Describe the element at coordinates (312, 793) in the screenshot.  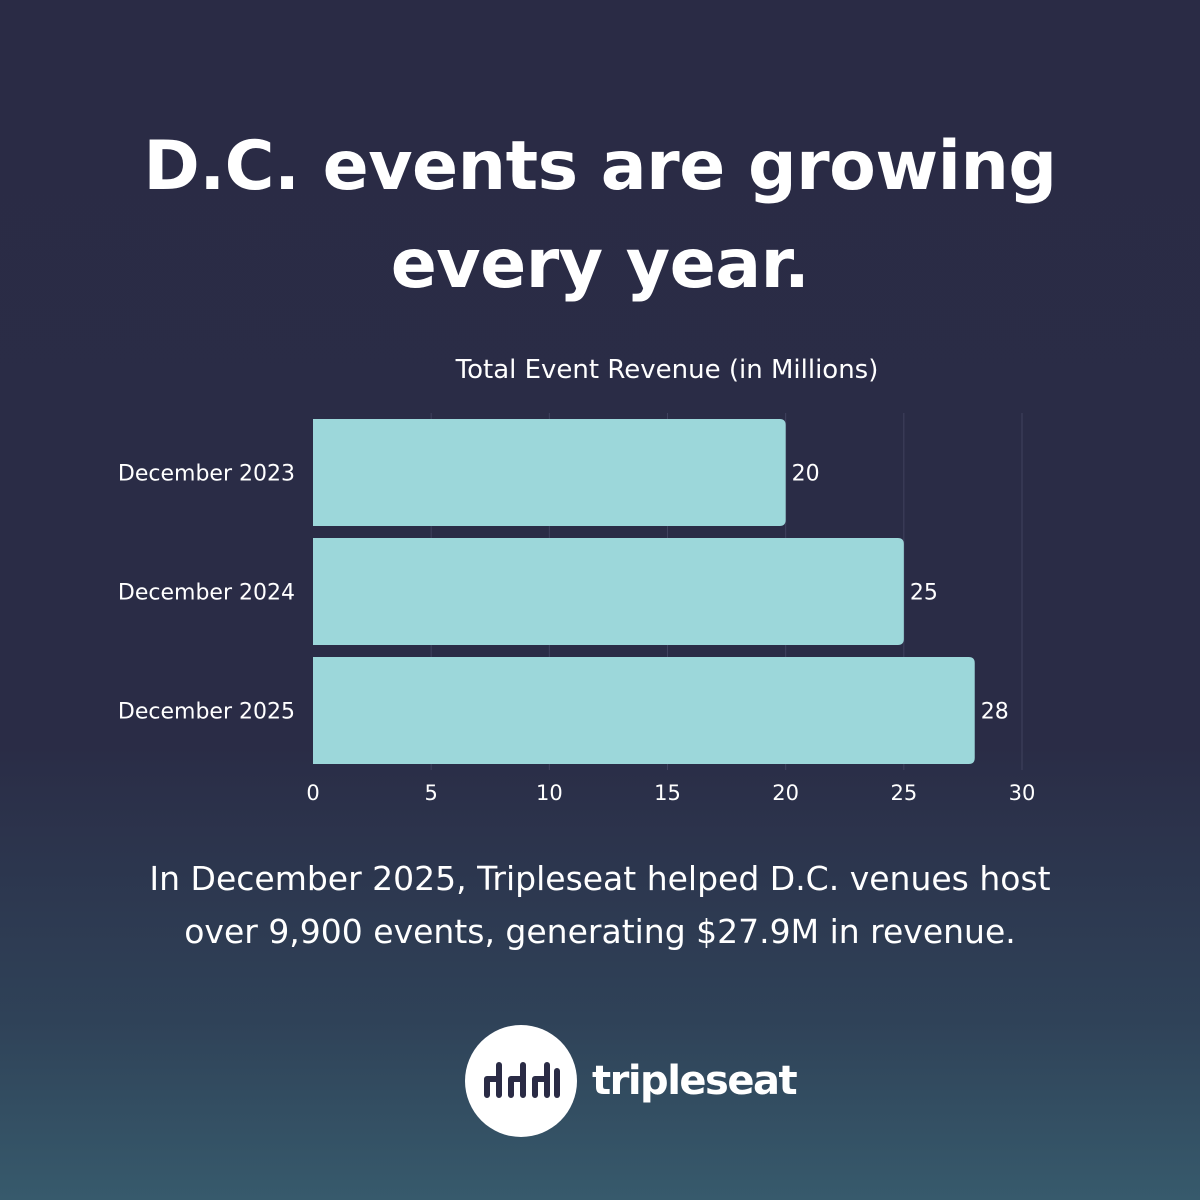
I see `x-tick-label: 0` at that location.